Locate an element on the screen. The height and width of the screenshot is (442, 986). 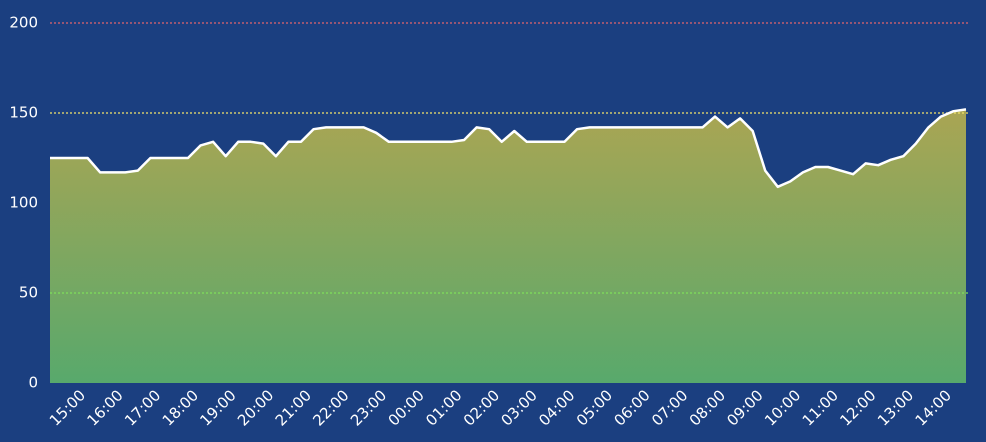
y-tick-label: 150 is located at coordinates (23, 113).